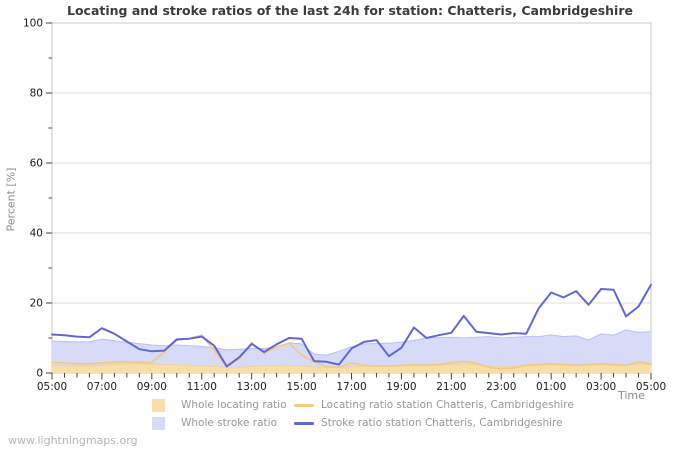  I want to click on legend-fill-swatch-whole-locating, so click(158, 405).